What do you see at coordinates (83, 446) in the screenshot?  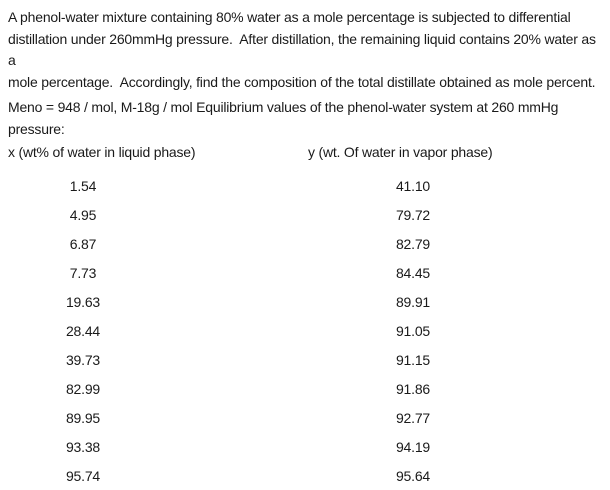 I see `x-value: 93.38` at bounding box center [83, 446].